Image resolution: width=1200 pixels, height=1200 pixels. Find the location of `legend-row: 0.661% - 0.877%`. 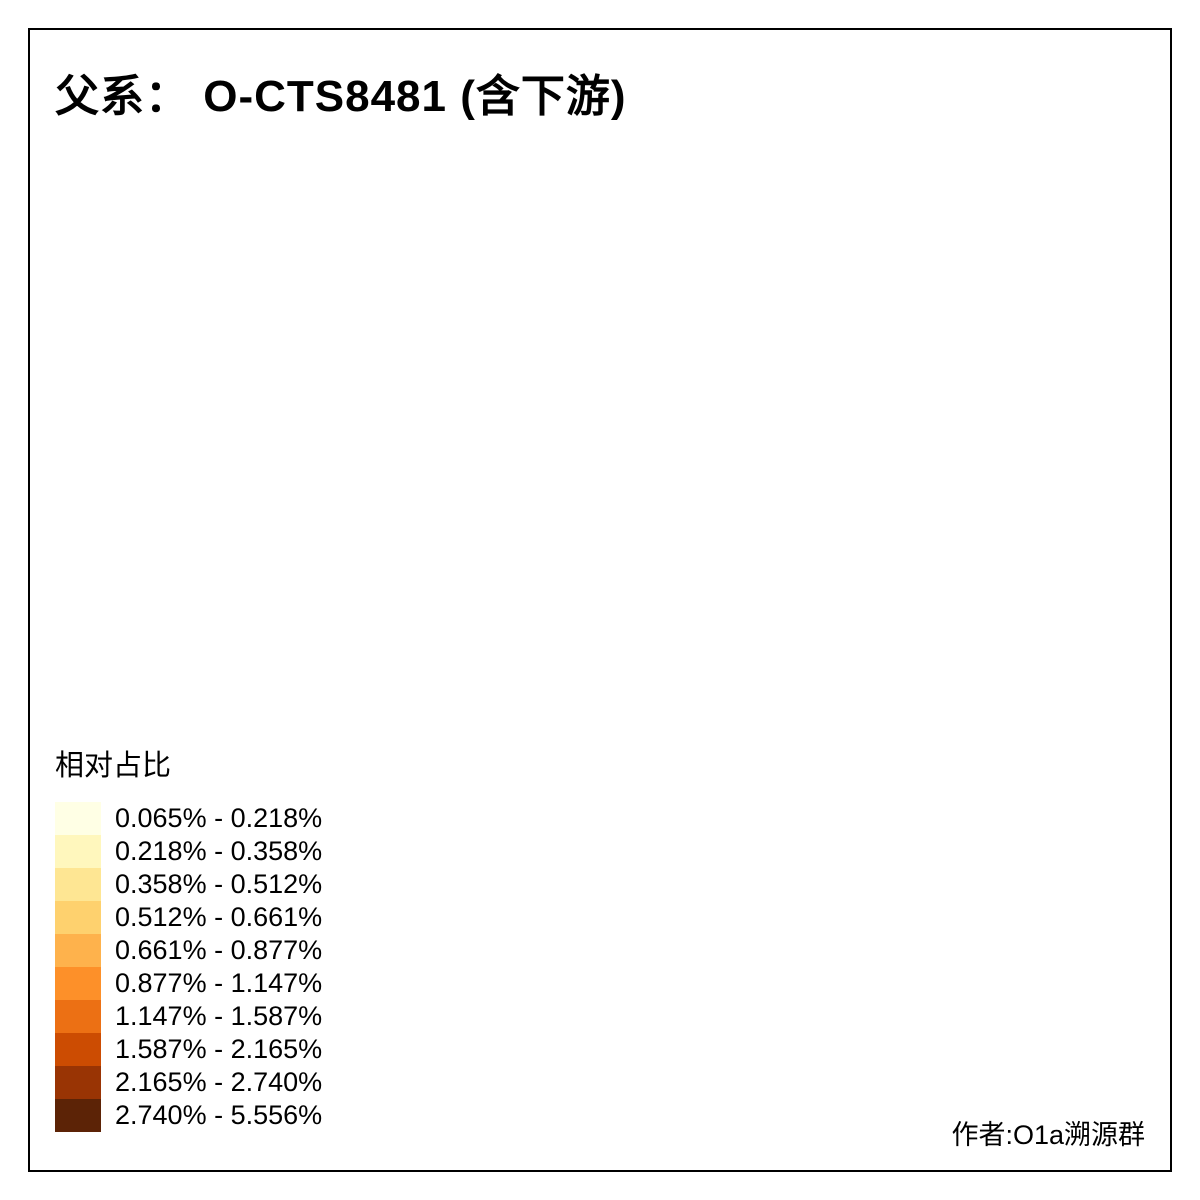

legend-row: 0.661% - 0.877% is located at coordinates (188, 950).